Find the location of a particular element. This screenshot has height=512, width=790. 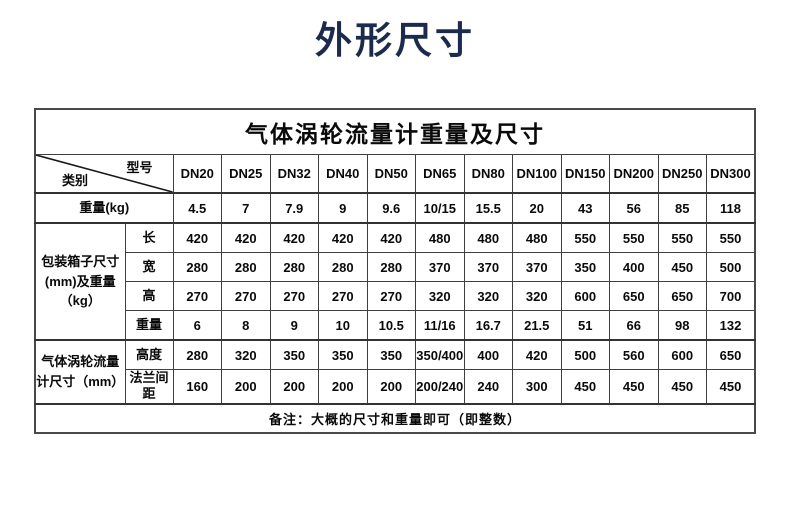

column-header-dn200: DN200 is located at coordinates (634, 174).